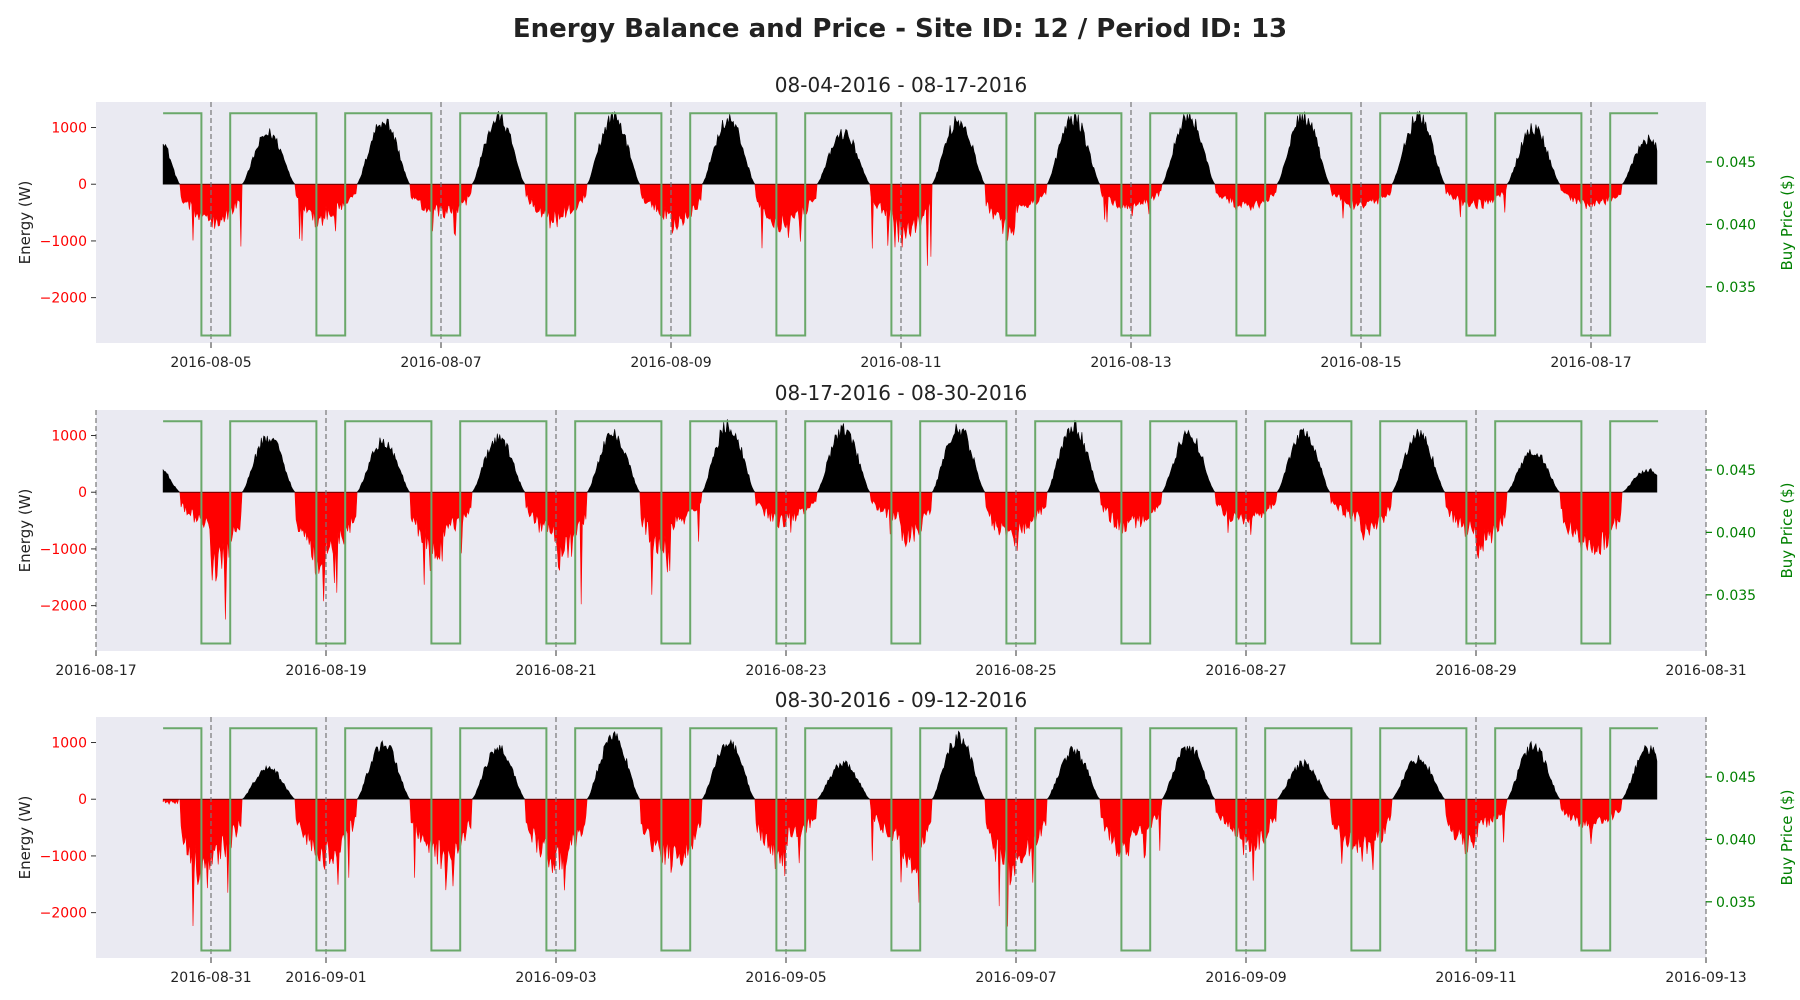 The width and height of the screenshot is (1800, 1000). I want to click on x-tick-label: 2016-08-13, so click(1130, 363).